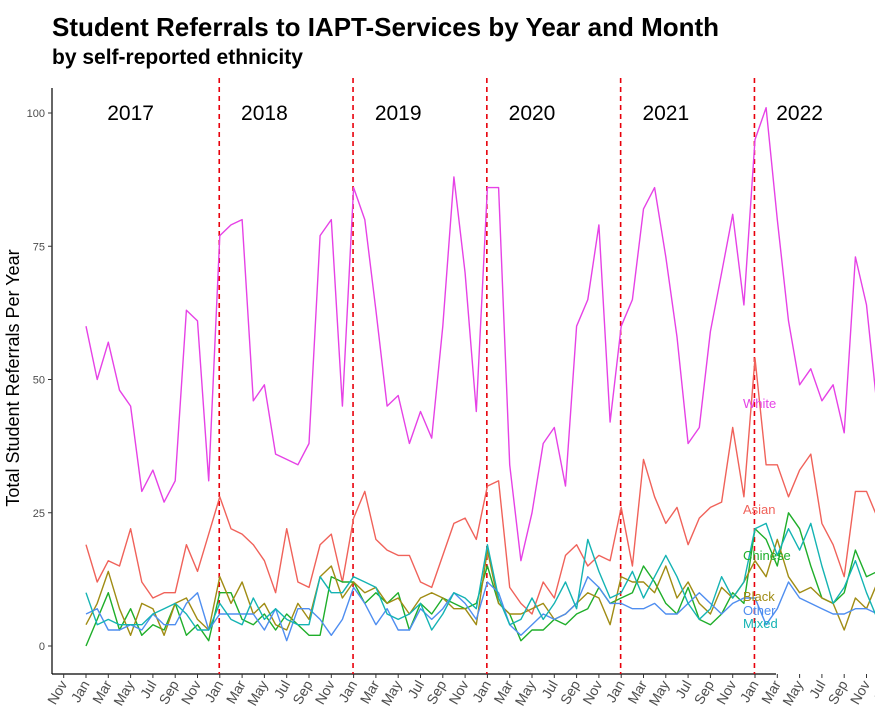 This screenshot has height=717, width=875. I want to click on series-line-mixed, so click(480, 576).